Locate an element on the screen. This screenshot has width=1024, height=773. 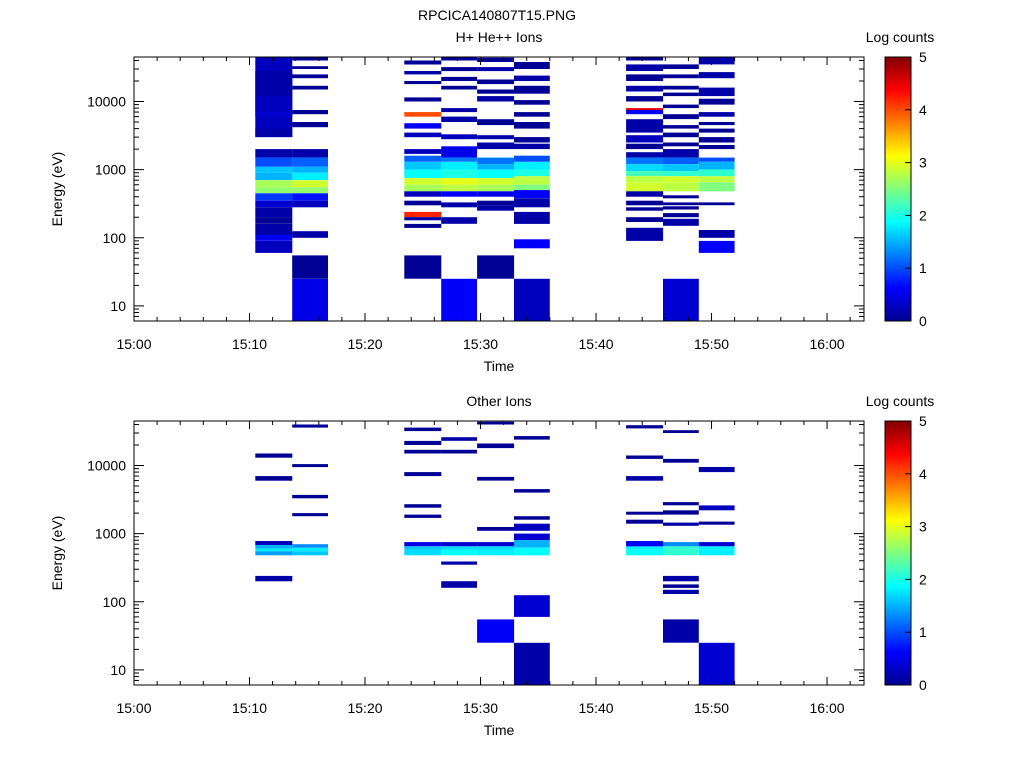
colorbar-label: Log counts is located at coordinates (900, 37).